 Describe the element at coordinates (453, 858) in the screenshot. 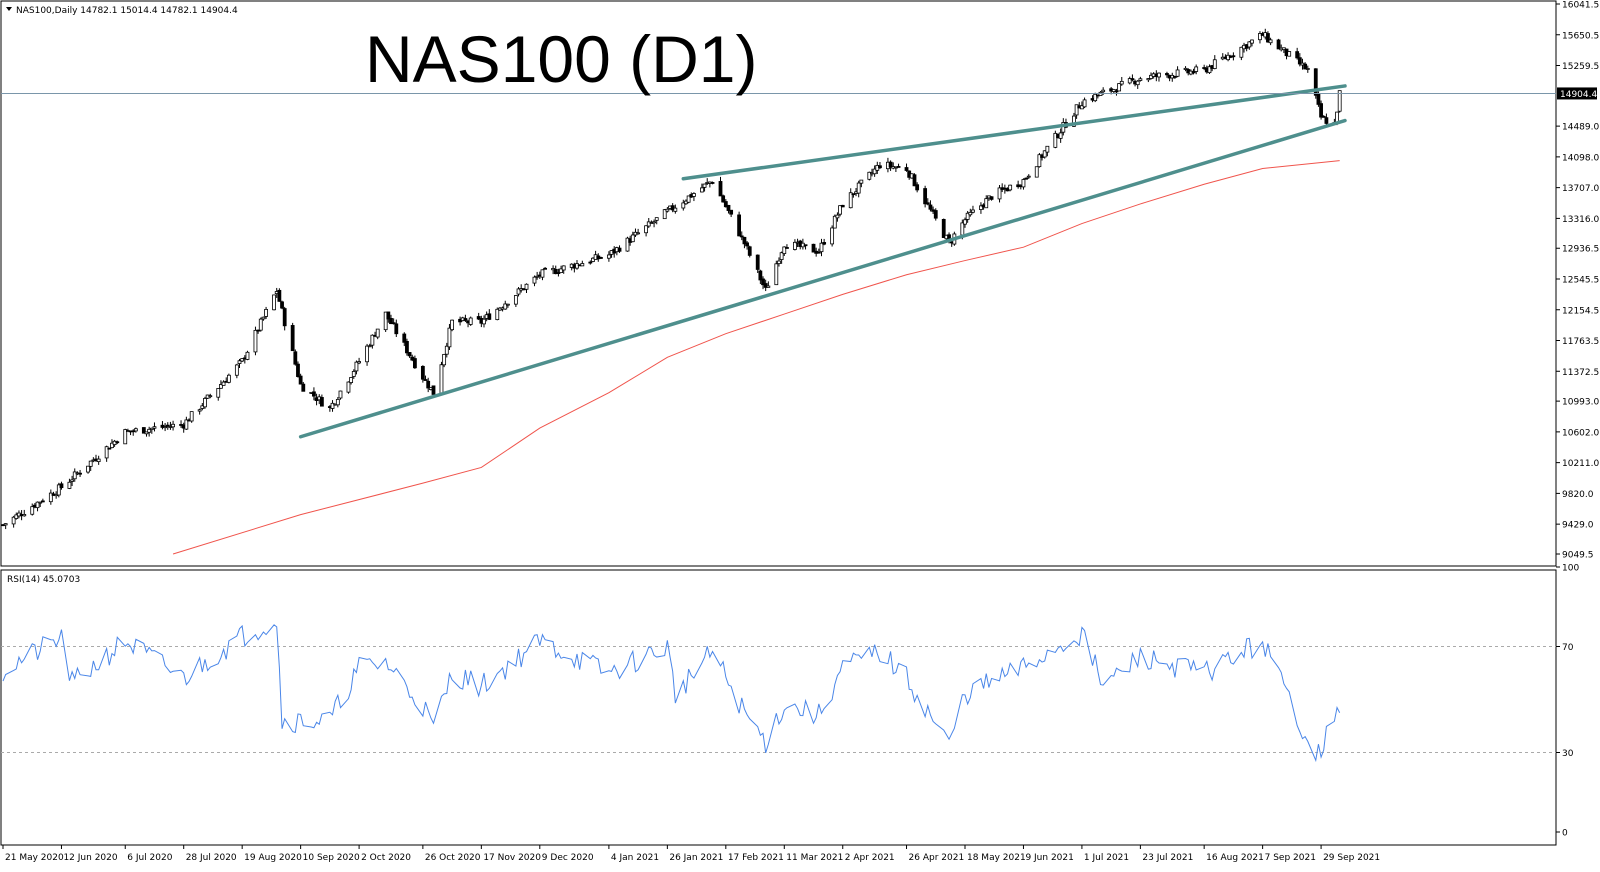

I see `date-tick-label: 26 Oct 2020` at that location.